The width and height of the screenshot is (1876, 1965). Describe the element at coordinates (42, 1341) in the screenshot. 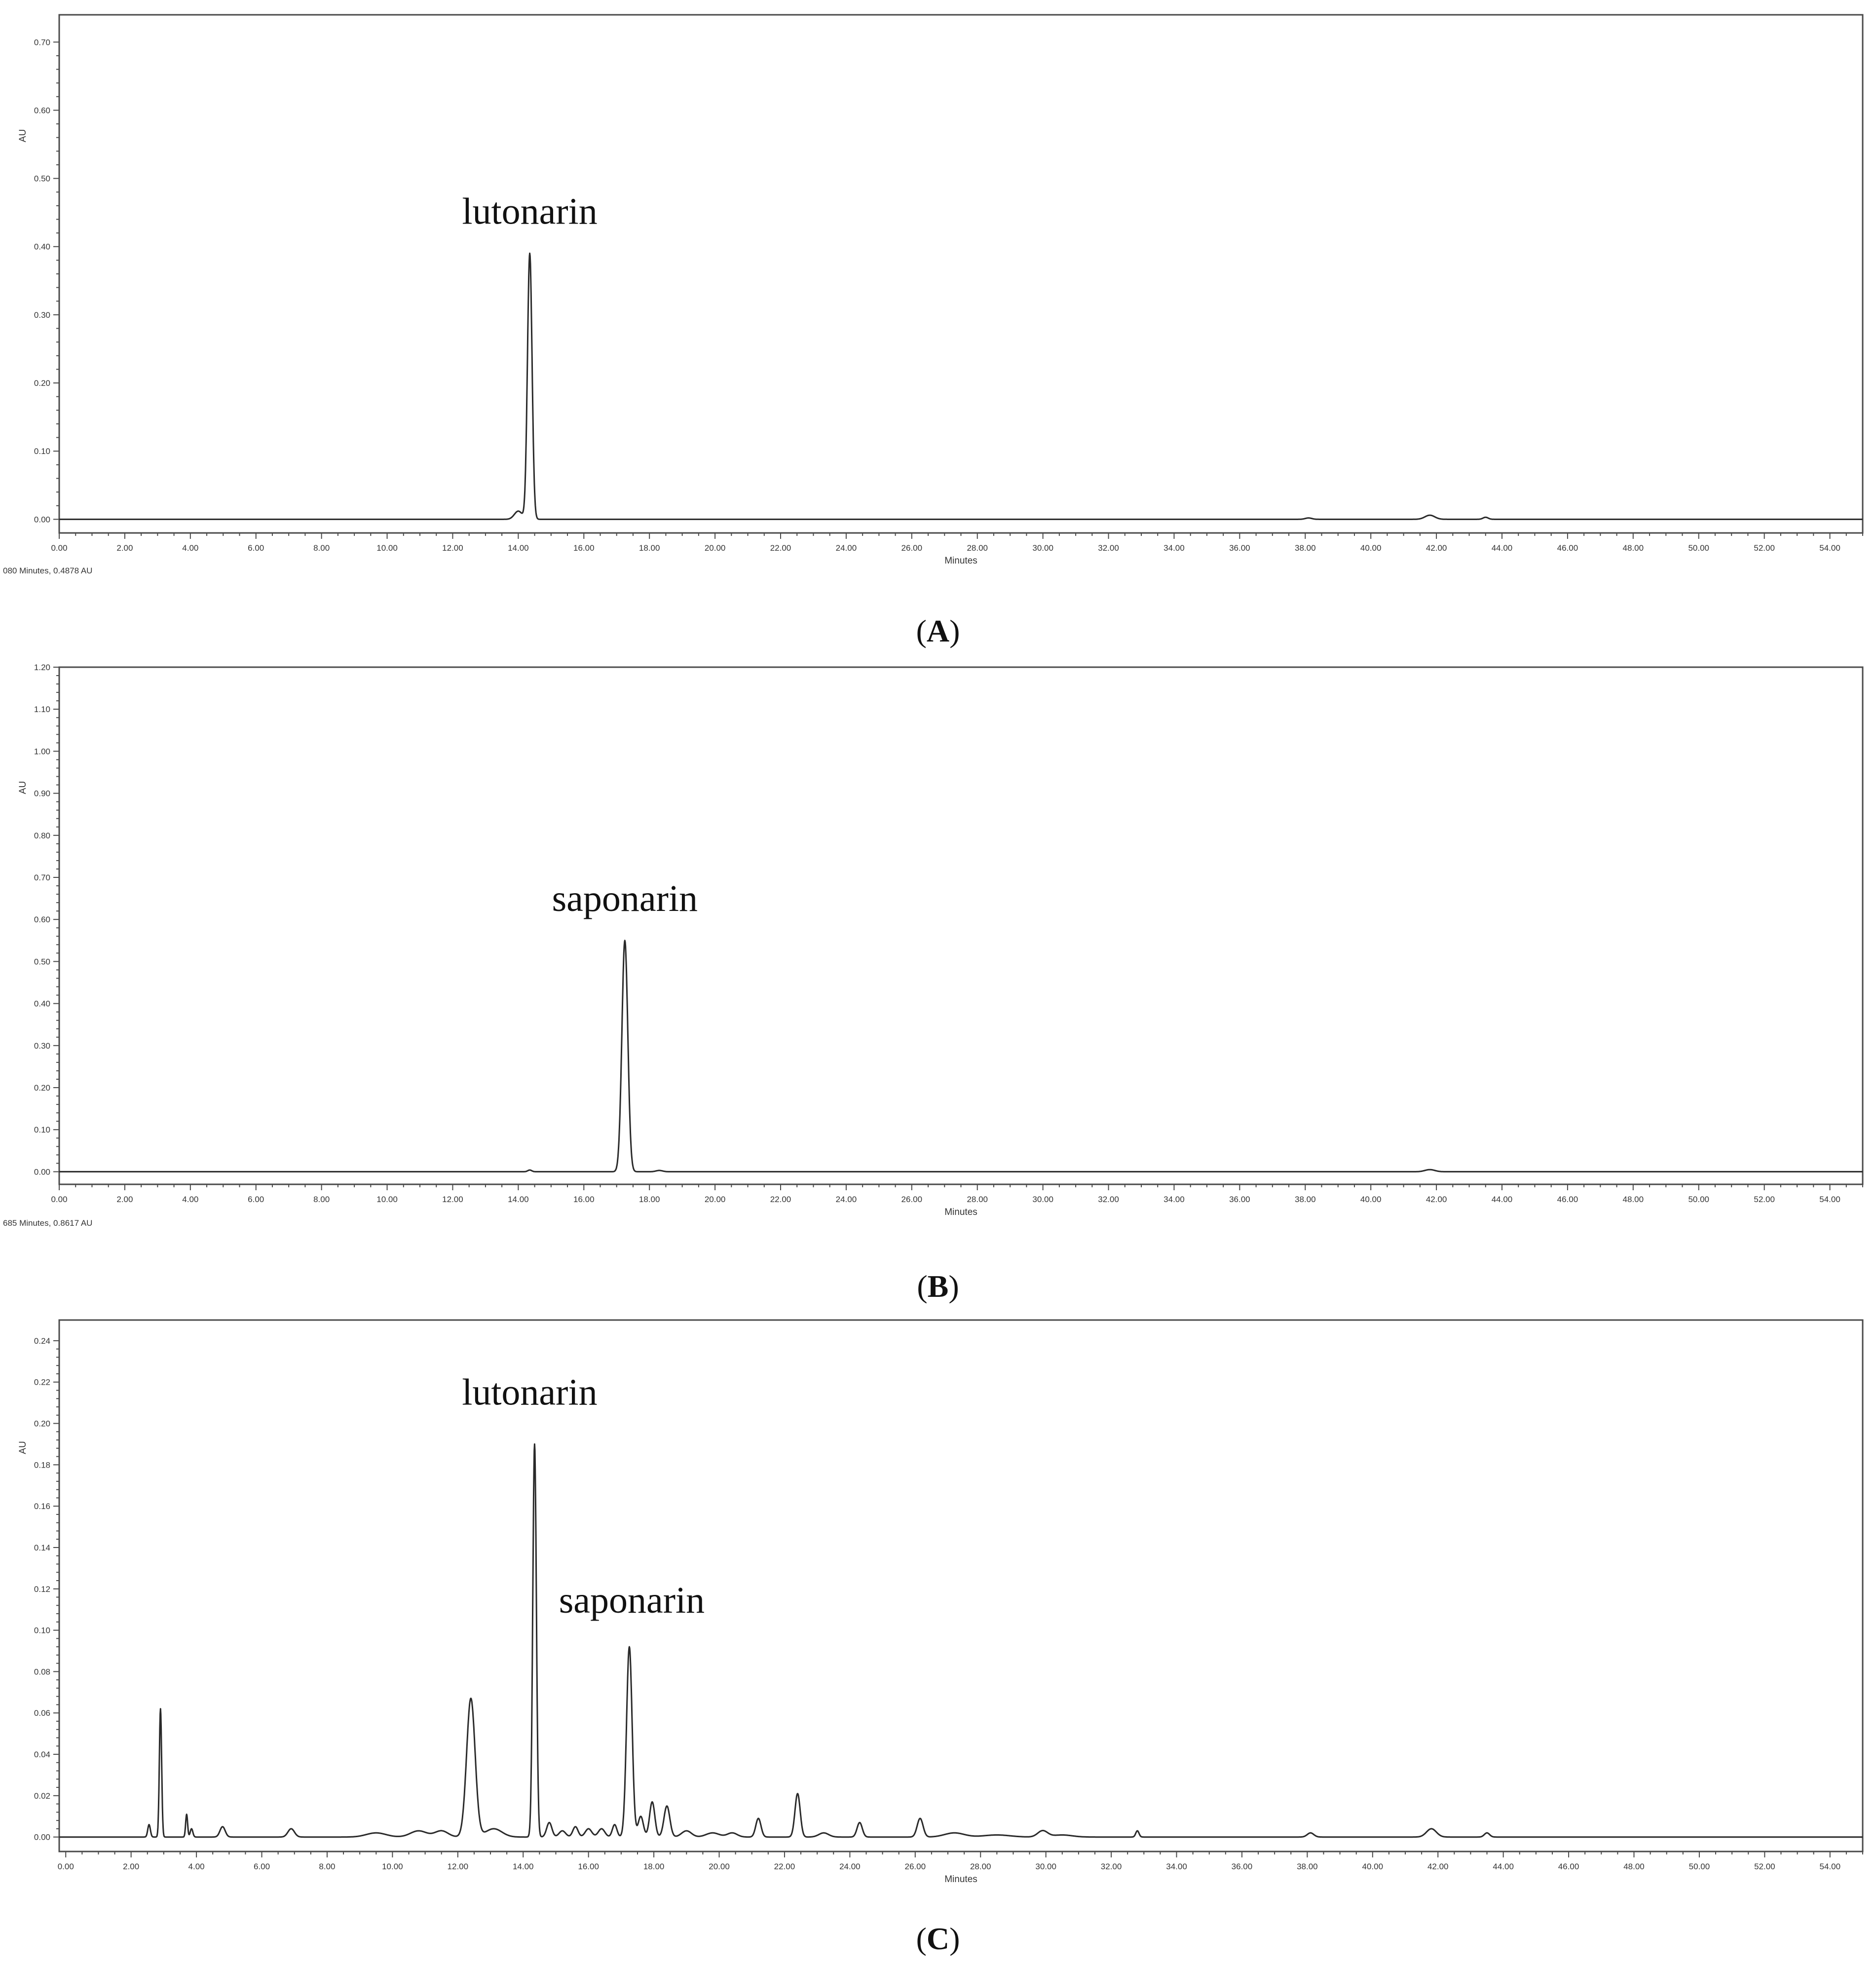

I see `y-tick-label: 0.24` at that location.